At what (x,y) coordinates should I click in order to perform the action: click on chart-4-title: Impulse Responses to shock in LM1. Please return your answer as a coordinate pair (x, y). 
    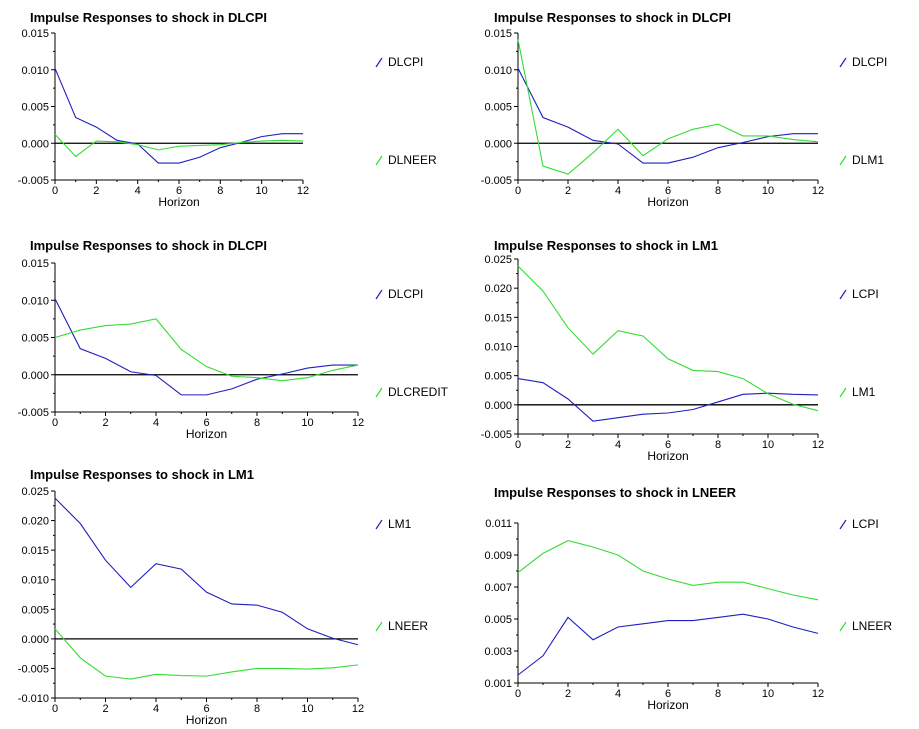
    Looking at the image, I should click on (606, 245).